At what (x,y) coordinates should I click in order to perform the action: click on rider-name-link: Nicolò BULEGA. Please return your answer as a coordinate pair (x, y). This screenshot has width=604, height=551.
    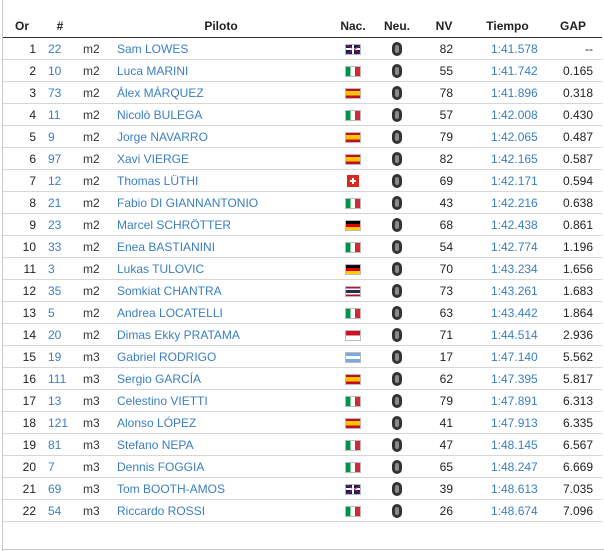
    Looking at the image, I should click on (221, 114).